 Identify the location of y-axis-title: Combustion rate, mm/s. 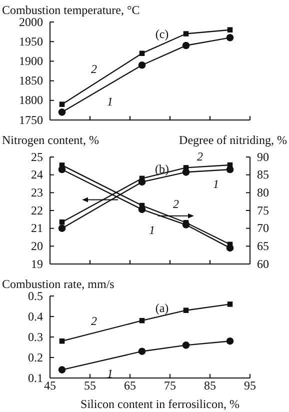
(58, 284).